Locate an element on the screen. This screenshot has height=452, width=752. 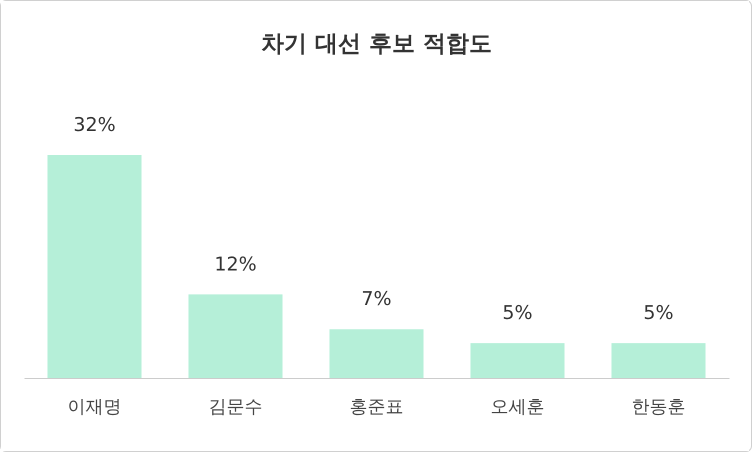
data-label: 32% is located at coordinates (94, 125).